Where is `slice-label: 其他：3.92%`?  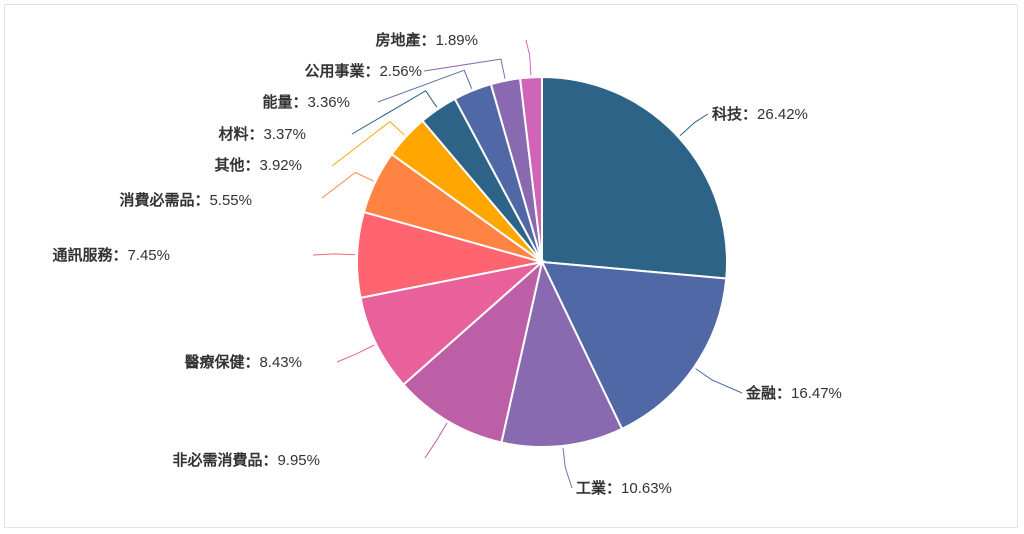
slice-label: 其他：3.92% is located at coordinates (258, 165).